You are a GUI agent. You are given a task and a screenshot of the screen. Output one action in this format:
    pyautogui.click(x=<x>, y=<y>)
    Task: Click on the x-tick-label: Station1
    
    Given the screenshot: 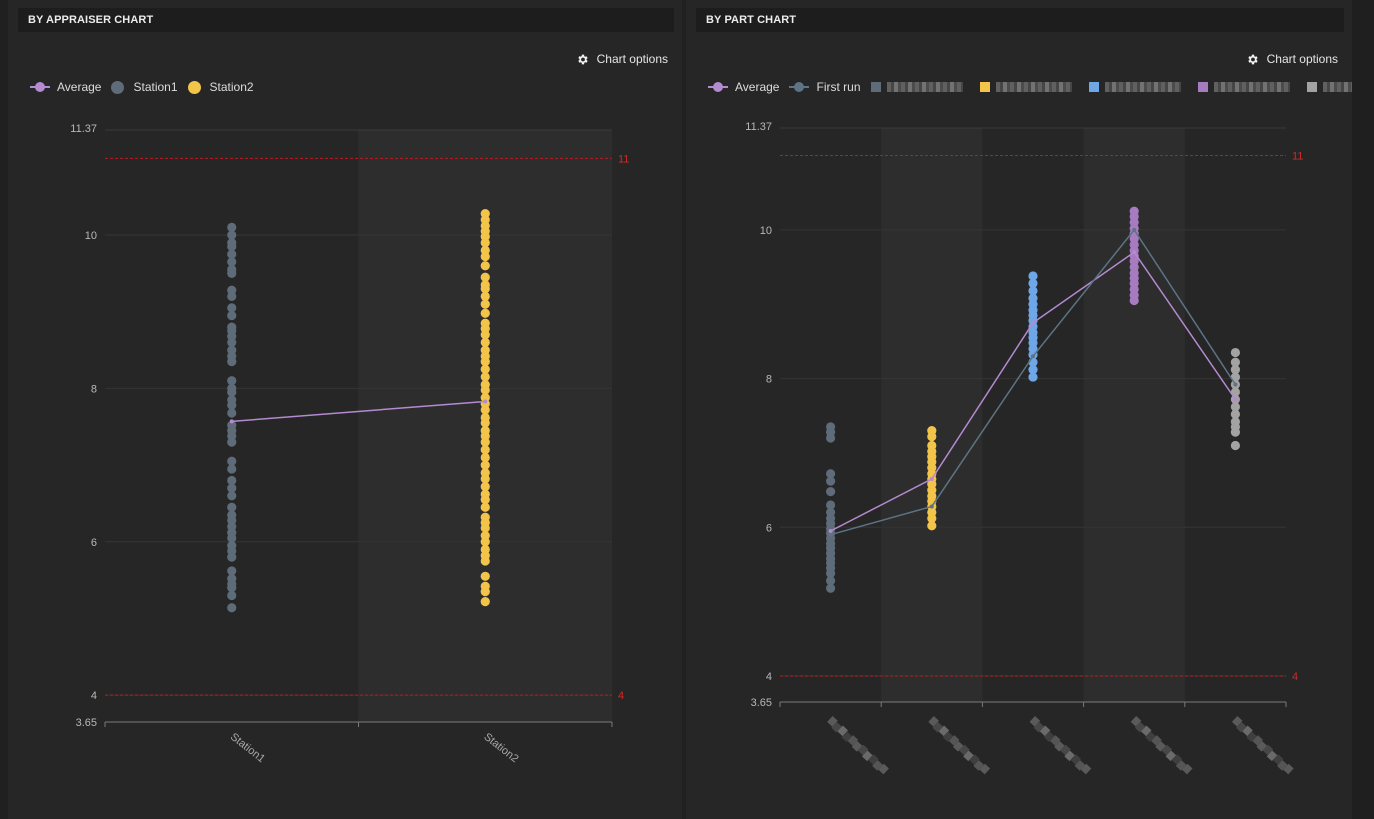 What is the action you would take?
    pyautogui.click(x=247, y=748)
    